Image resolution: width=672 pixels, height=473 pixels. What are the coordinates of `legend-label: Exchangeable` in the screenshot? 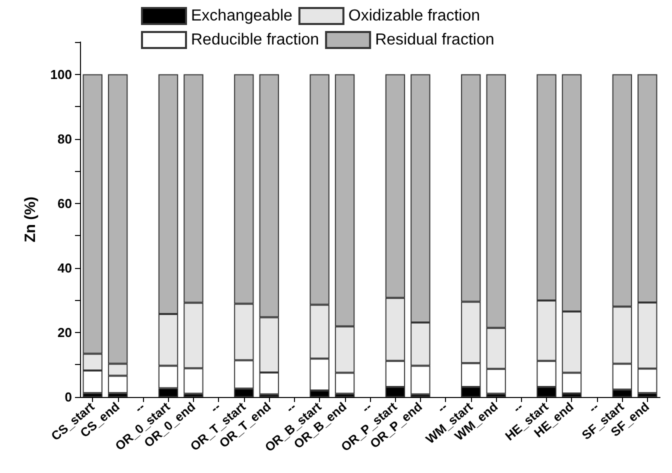 It's located at (242, 16).